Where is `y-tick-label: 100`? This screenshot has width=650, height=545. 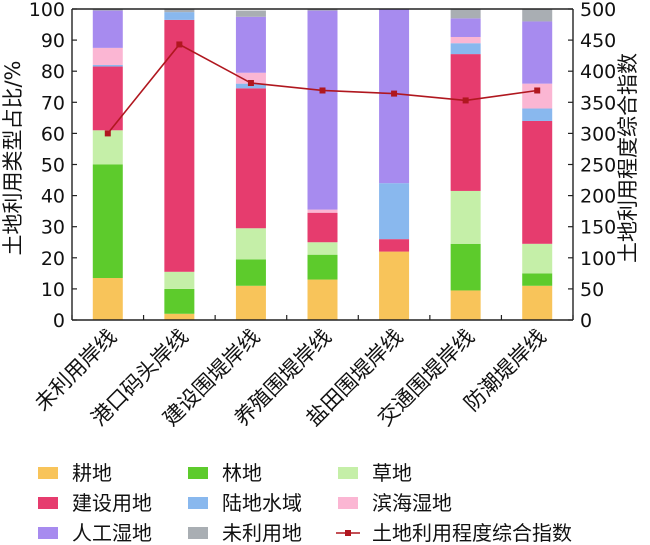
y-tick-label: 100 is located at coordinates (47, 10).